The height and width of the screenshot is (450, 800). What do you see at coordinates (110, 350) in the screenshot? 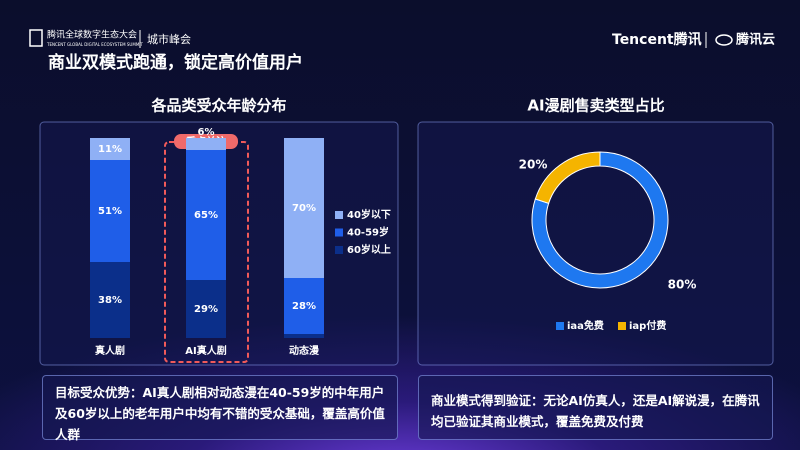
I see `x-tick-label: 真人剧` at bounding box center [110, 350].